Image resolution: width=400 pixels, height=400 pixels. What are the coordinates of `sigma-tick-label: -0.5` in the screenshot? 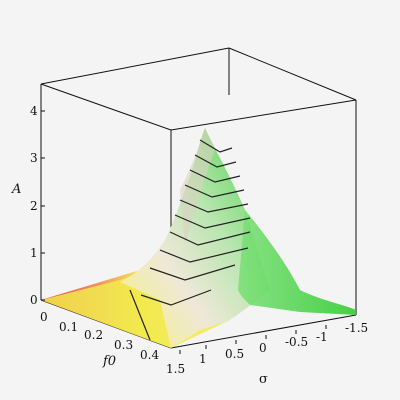 It's located at (296, 342).